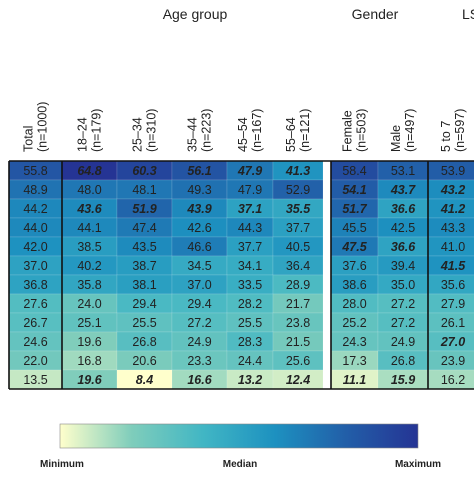 This screenshot has height=479, width=474. What do you see at coordinates (298, 380) in the screenshot?
I see `cell-value: 12.4` at bounding box center [298, 380].